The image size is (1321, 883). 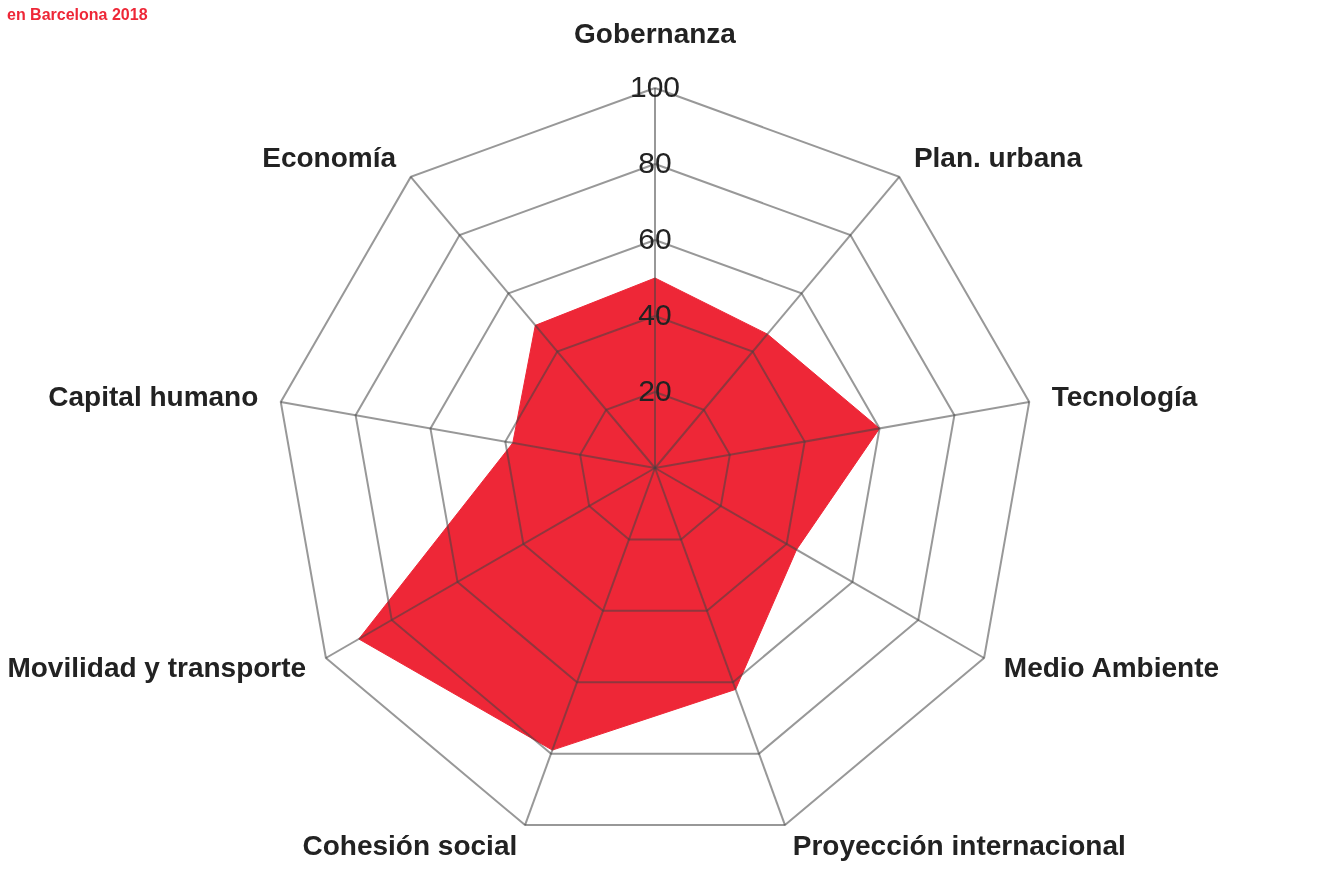 What do you see at coordinates (655, 33) in the screenshot?
I see `spoke-label: Gobernanza` at bounding box center [655, 33].